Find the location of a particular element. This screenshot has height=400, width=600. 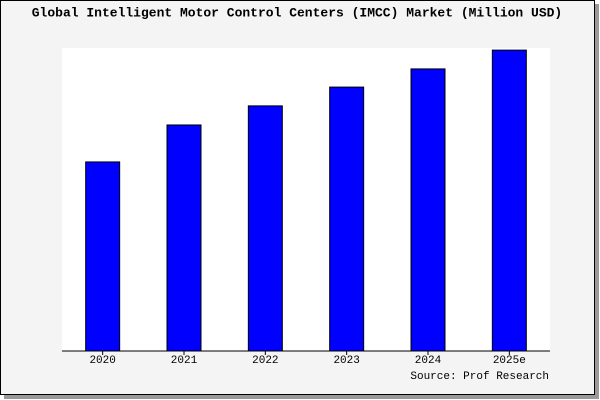

source-note: Source: Prof Research is located at coordinates (479, 377).